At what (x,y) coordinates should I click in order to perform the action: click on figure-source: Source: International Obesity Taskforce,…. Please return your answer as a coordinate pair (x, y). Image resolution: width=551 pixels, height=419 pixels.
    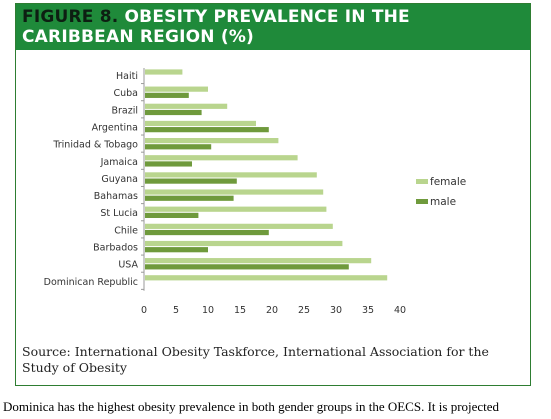
    Looking at the image, I should click on (255, 359).